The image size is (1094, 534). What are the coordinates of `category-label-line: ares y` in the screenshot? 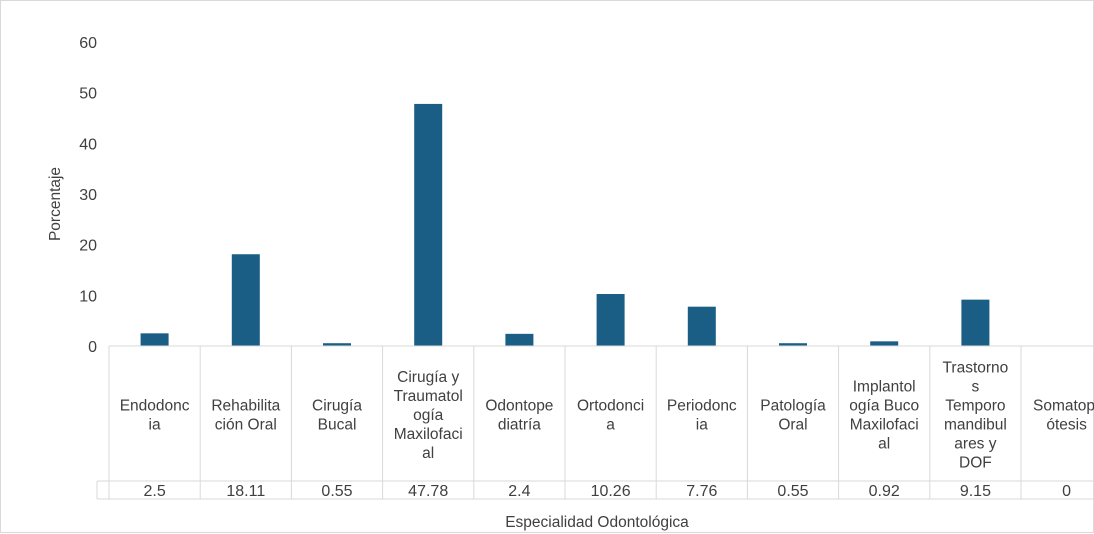 It's located at (975, 443).